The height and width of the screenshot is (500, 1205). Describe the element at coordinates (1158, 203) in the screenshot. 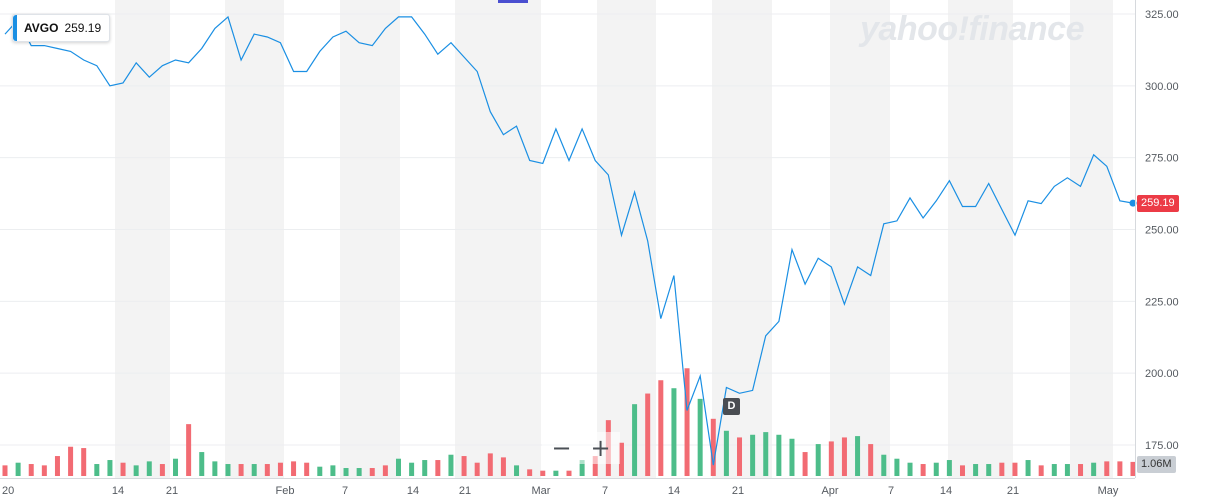

I see `last-price-badge: 259.19` at that location.